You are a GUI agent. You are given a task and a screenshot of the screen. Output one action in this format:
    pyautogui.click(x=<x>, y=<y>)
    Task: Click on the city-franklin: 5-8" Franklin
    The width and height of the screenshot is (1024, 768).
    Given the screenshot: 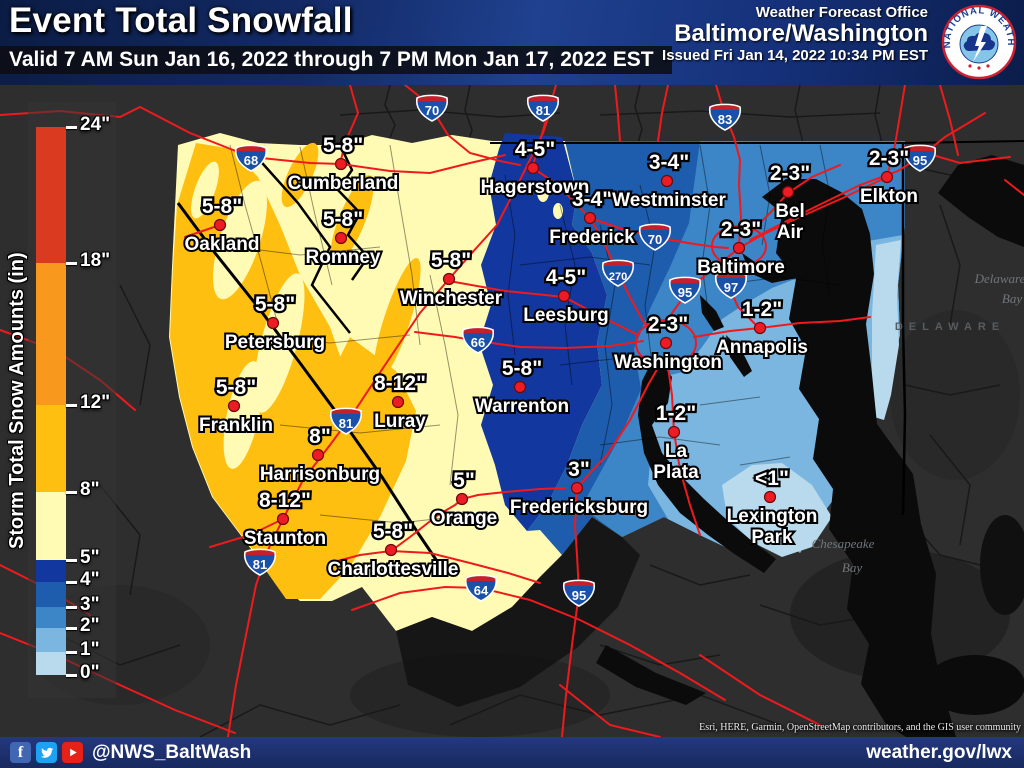 What is the action you would take?
    pyautogui.click(x=236, y=406)
    